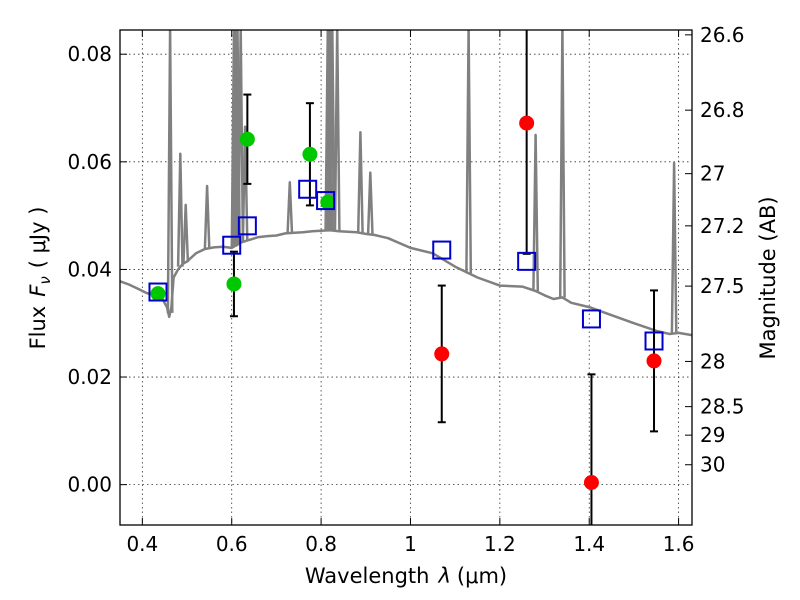 The height and width of the screenshot is (600, 800). What do you see at coordinates (679, 544) in the screenshot?
I see `x-tick-label: 1.6` at bounding box center [679, 544].